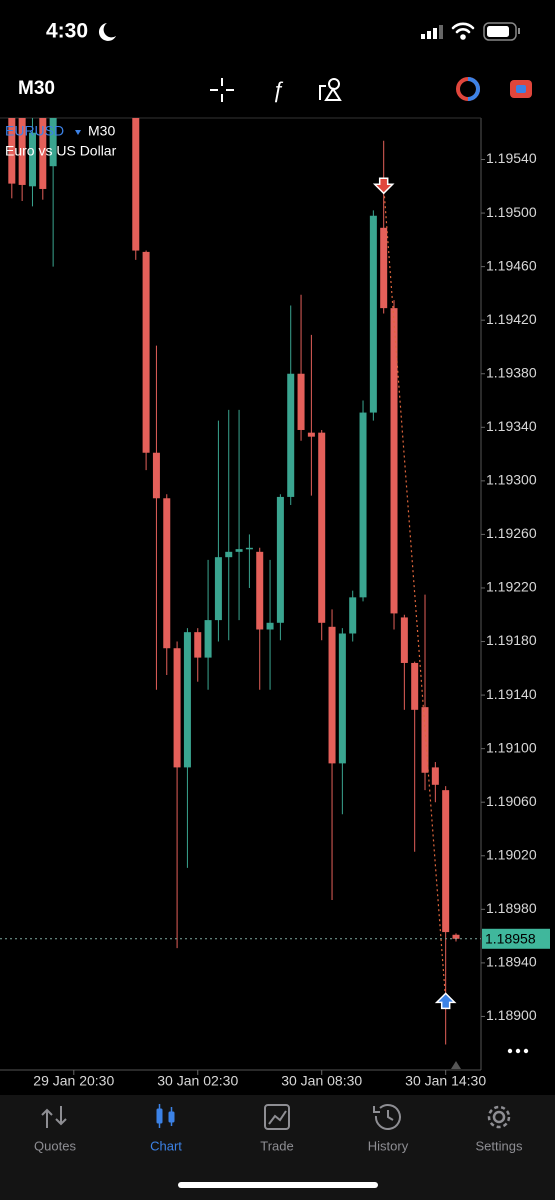 The image size is (555, 1200). Describe the element at coordinates (511, 962) in the screenshot. I see `y-tick-label: 1.18940` at that location.